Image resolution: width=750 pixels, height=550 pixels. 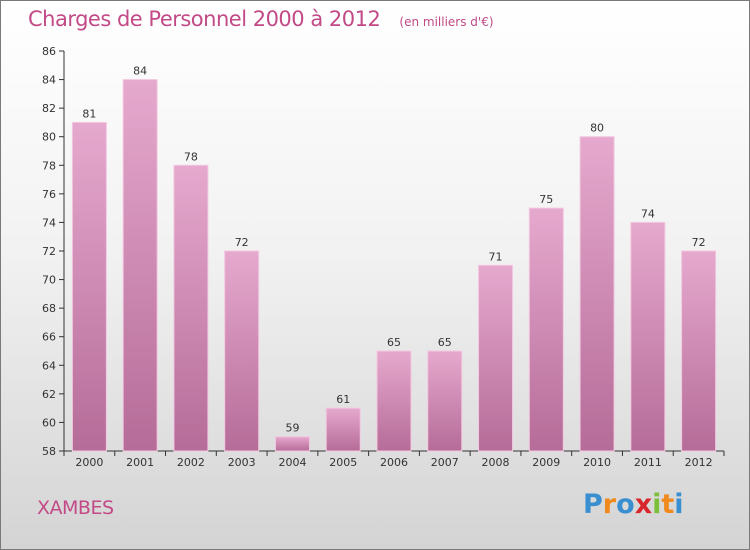 What do you see at coordinates (648, 213) in the screenshot?
I see `data-label-2011: 74` at bounding box center [648, 213].